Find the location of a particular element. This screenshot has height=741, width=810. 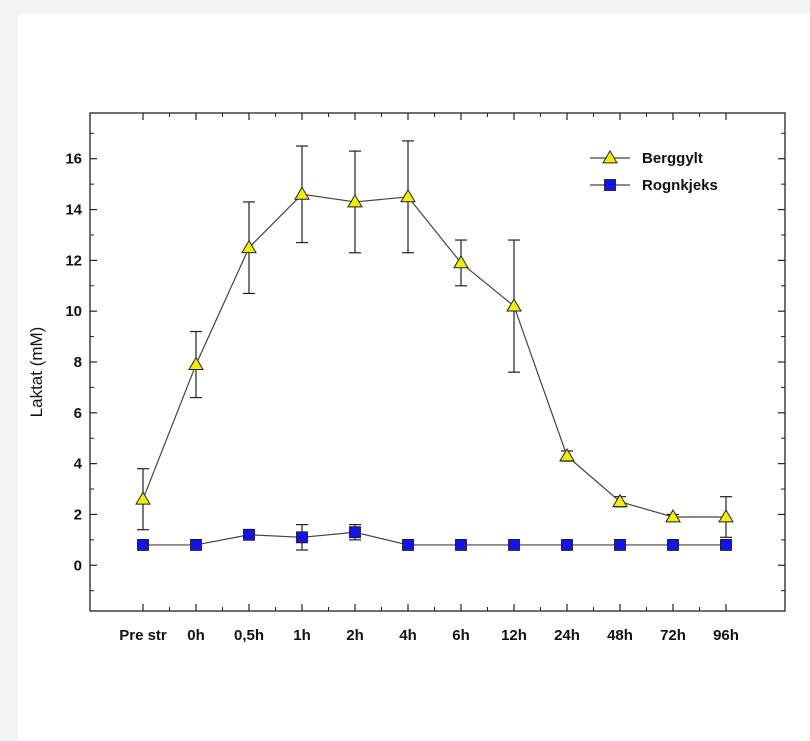

x-tick-label: 72h is located at coordinates (673, 635).